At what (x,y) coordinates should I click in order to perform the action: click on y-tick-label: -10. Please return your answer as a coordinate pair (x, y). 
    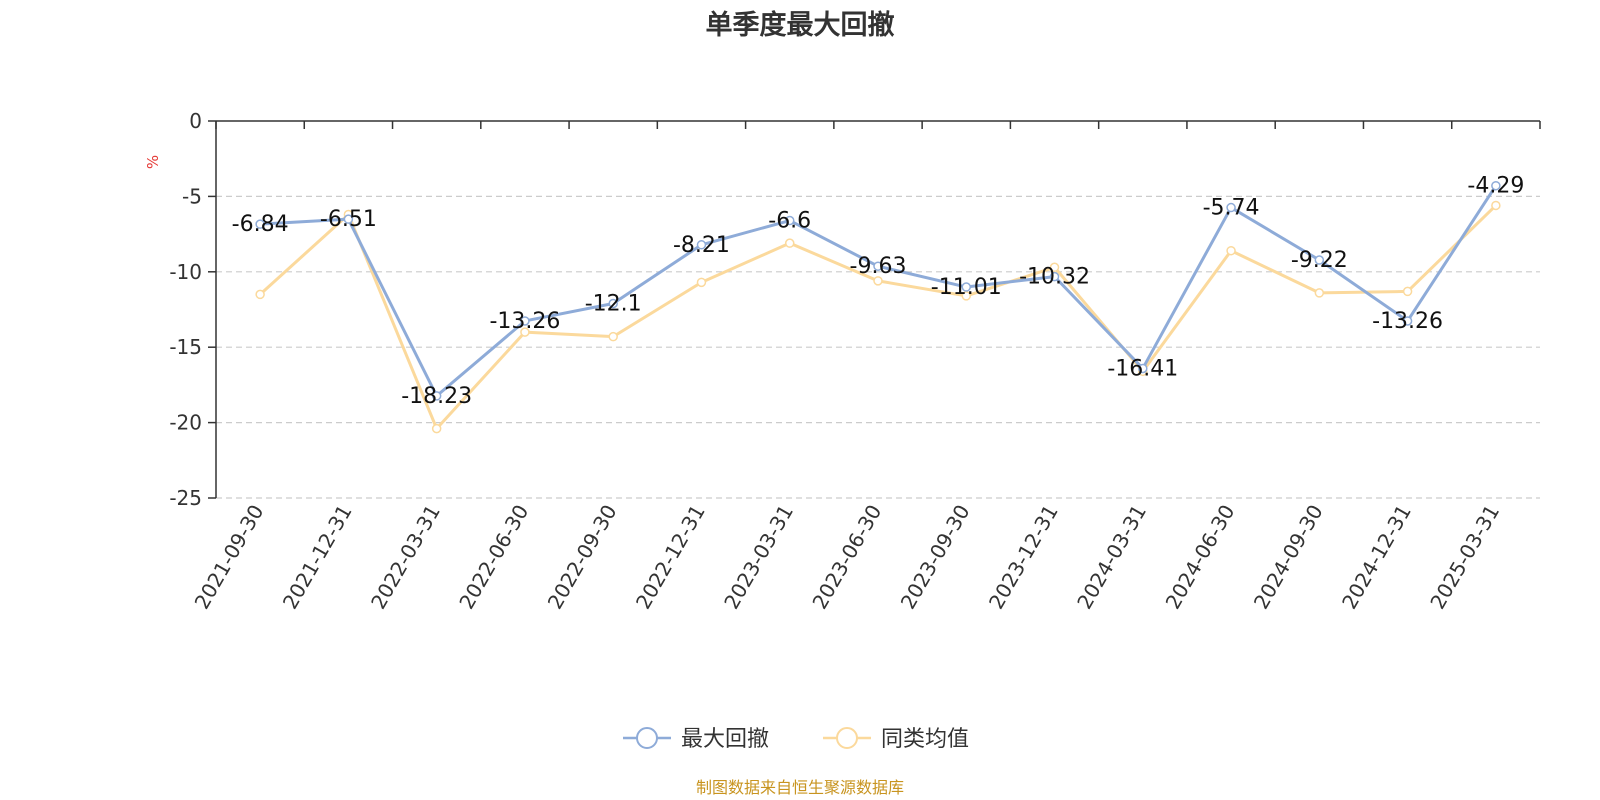
    Looking at the image, I should click on (185, 272).